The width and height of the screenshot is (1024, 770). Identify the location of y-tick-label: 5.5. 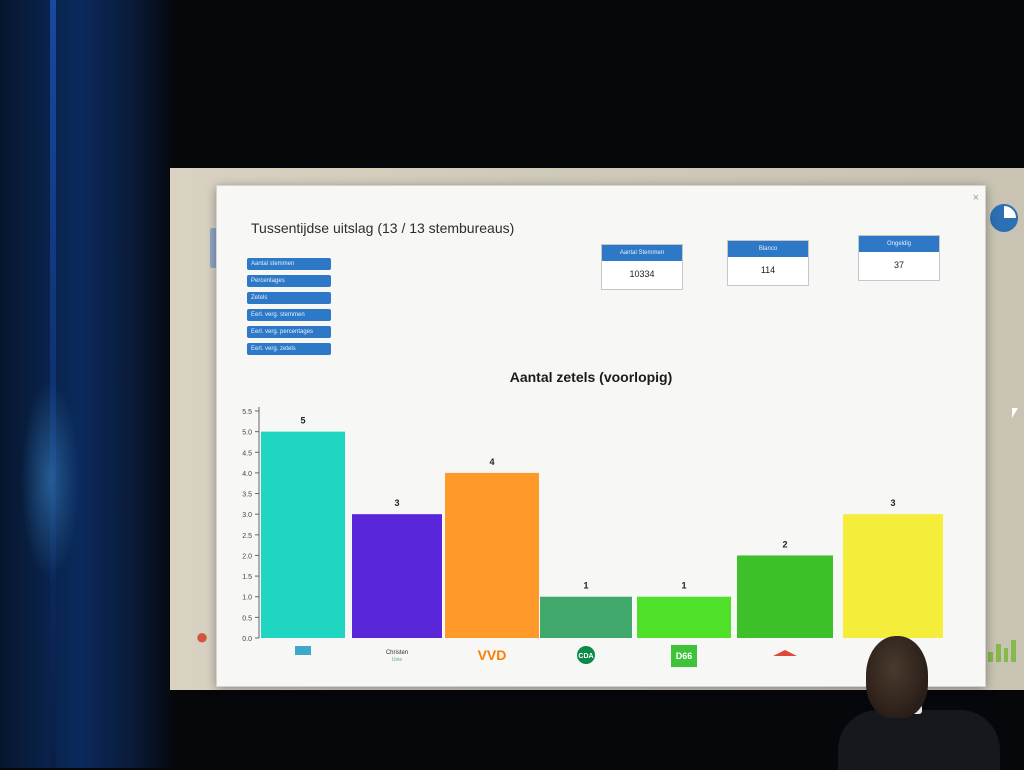
(247, 412).